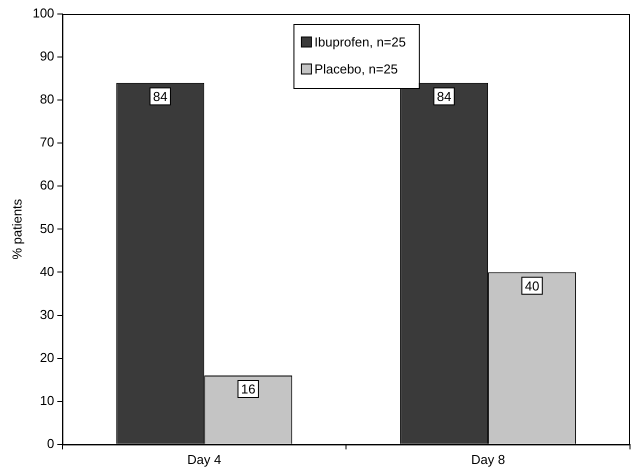 Image resolution: width=644 pixels, height=475 pixels. Describe the element at coordinates (248, 389) in the screenshot. I see `data-label: 16` at that location.